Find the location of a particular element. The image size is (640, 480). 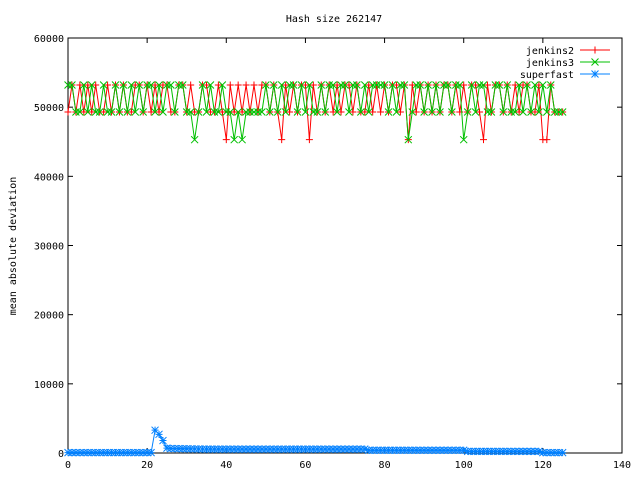

x-tick-label: 120 is located at coordinates (543, 465).